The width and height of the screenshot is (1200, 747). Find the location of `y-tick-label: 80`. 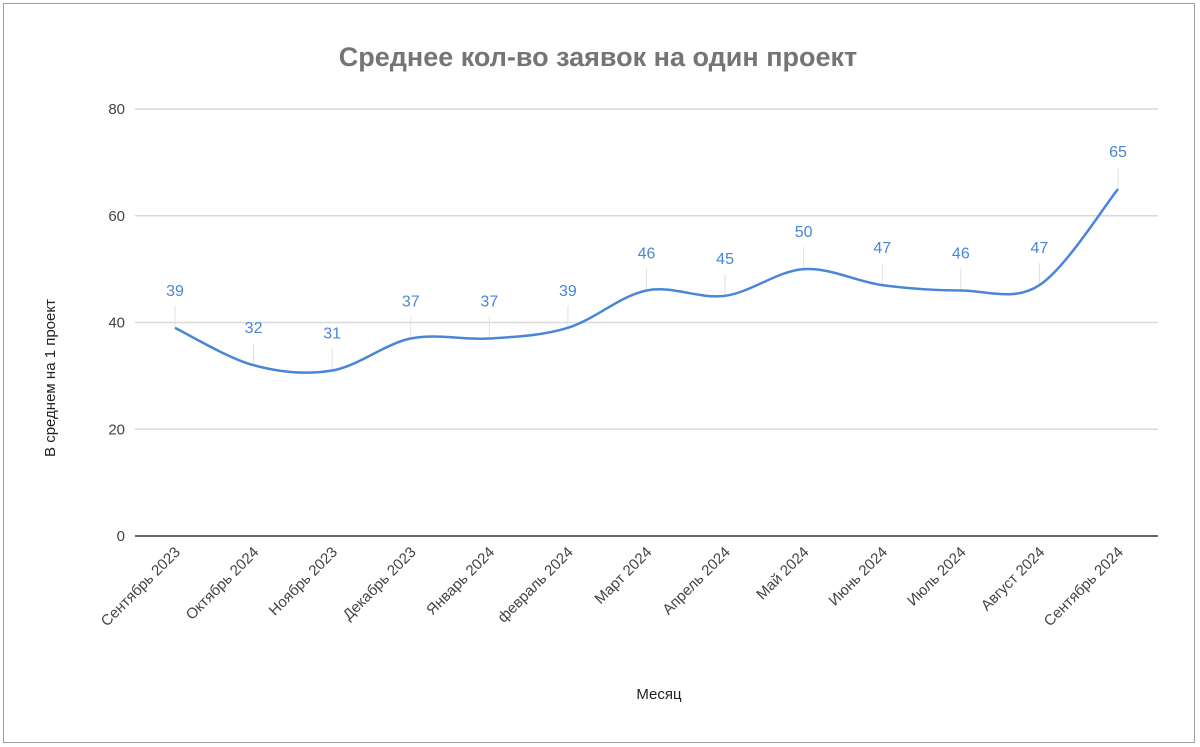

y-tick-label: 80 is located at coordinates (116, 109).